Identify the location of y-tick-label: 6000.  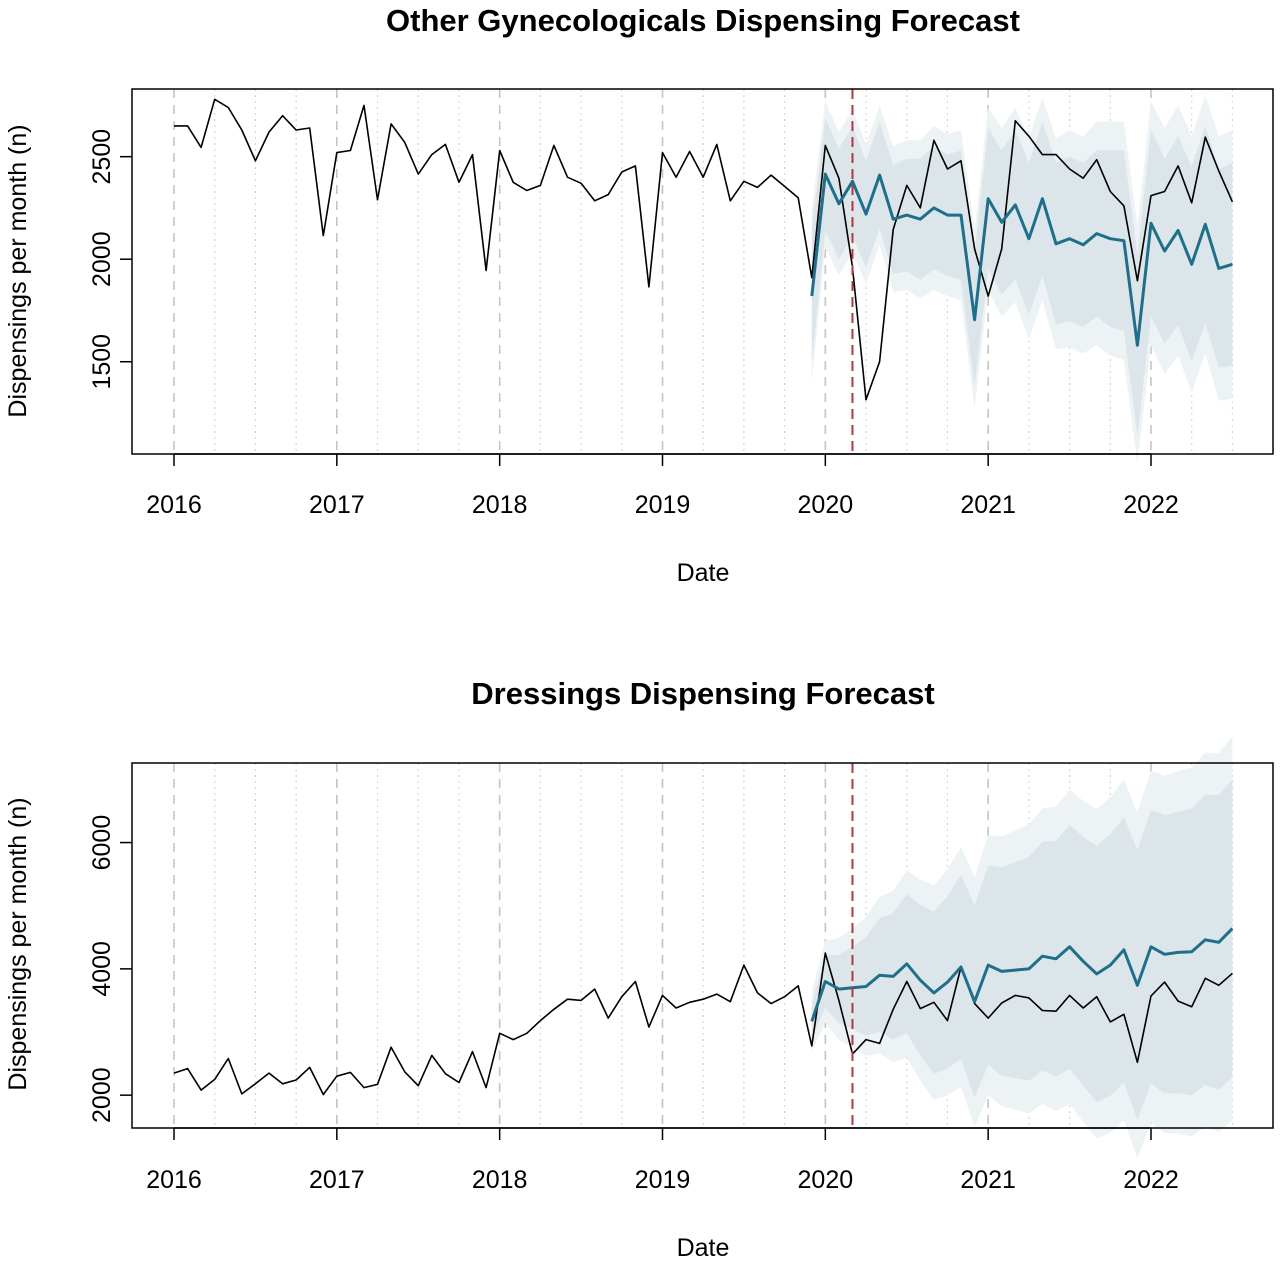
(102, 843).